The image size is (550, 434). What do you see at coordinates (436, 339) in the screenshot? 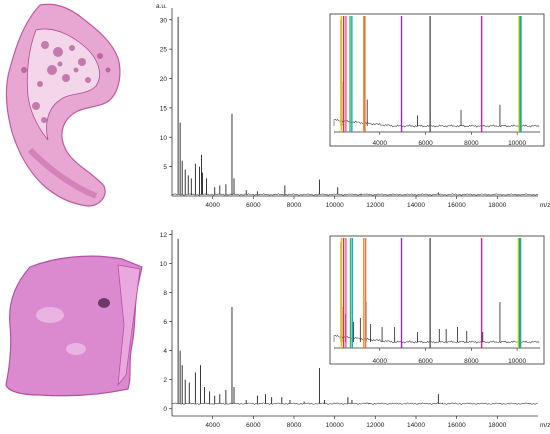
I see `inset-baseline` at bounding box center [436, 339].